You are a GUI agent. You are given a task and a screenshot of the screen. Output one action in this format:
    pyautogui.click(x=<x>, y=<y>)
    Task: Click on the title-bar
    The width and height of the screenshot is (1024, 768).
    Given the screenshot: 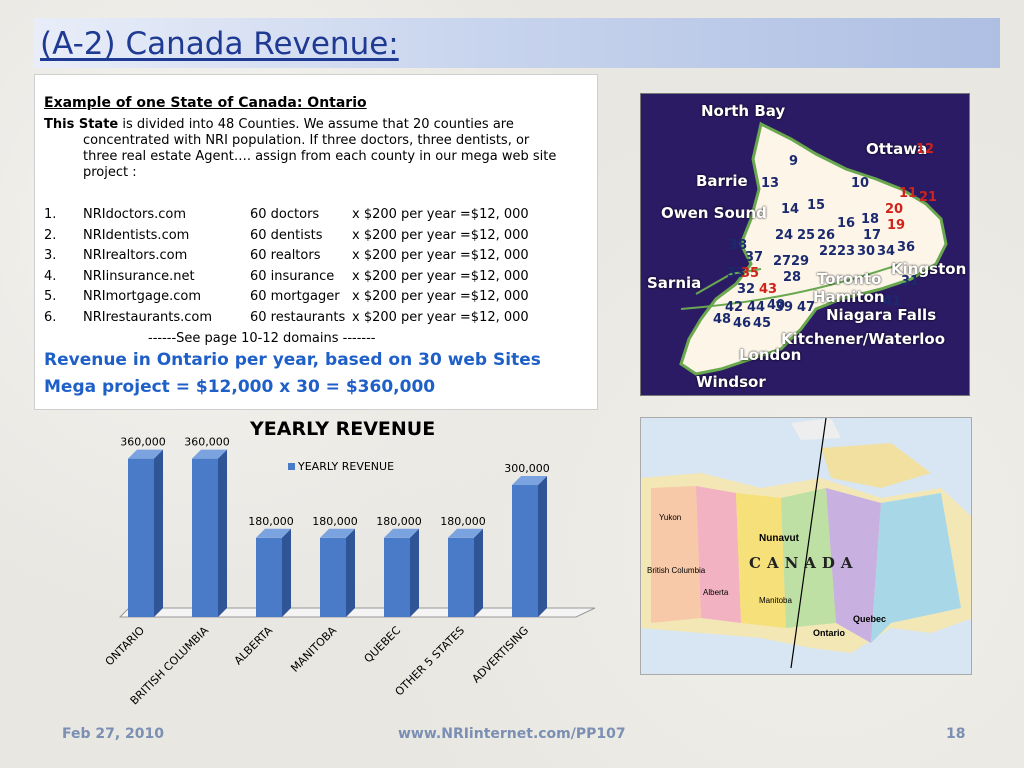 What is the action you would take?
    pyautogui.click(x=517, y=43)
    